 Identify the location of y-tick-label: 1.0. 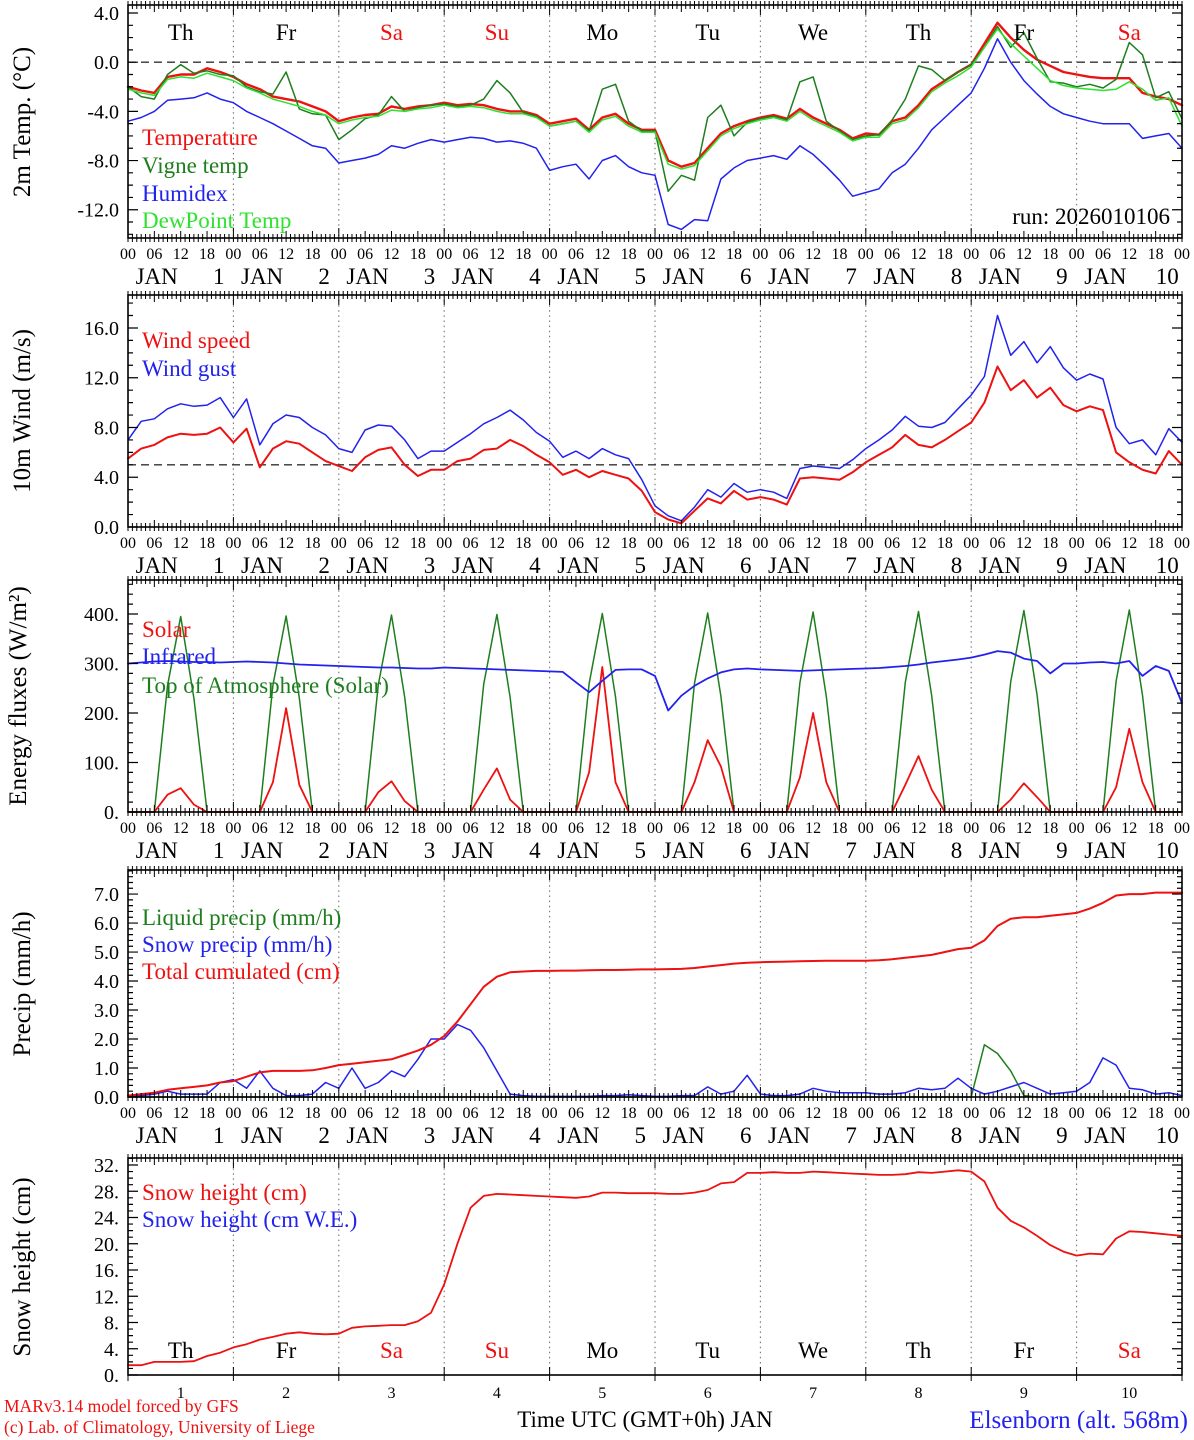
(106, 1069).